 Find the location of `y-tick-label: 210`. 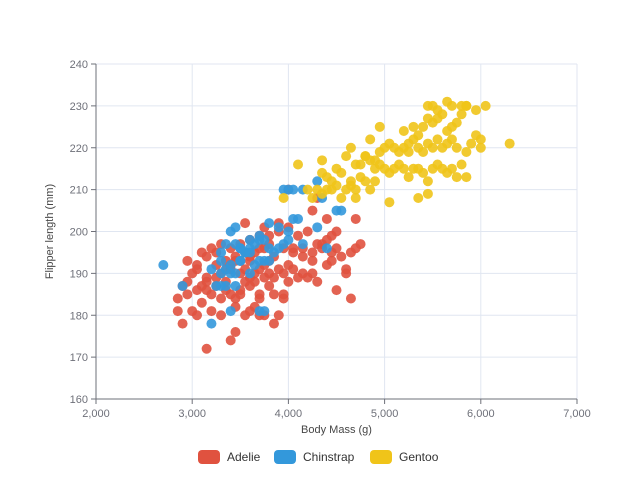

y-tick-label: 210 is located at coordinates (79, 191).